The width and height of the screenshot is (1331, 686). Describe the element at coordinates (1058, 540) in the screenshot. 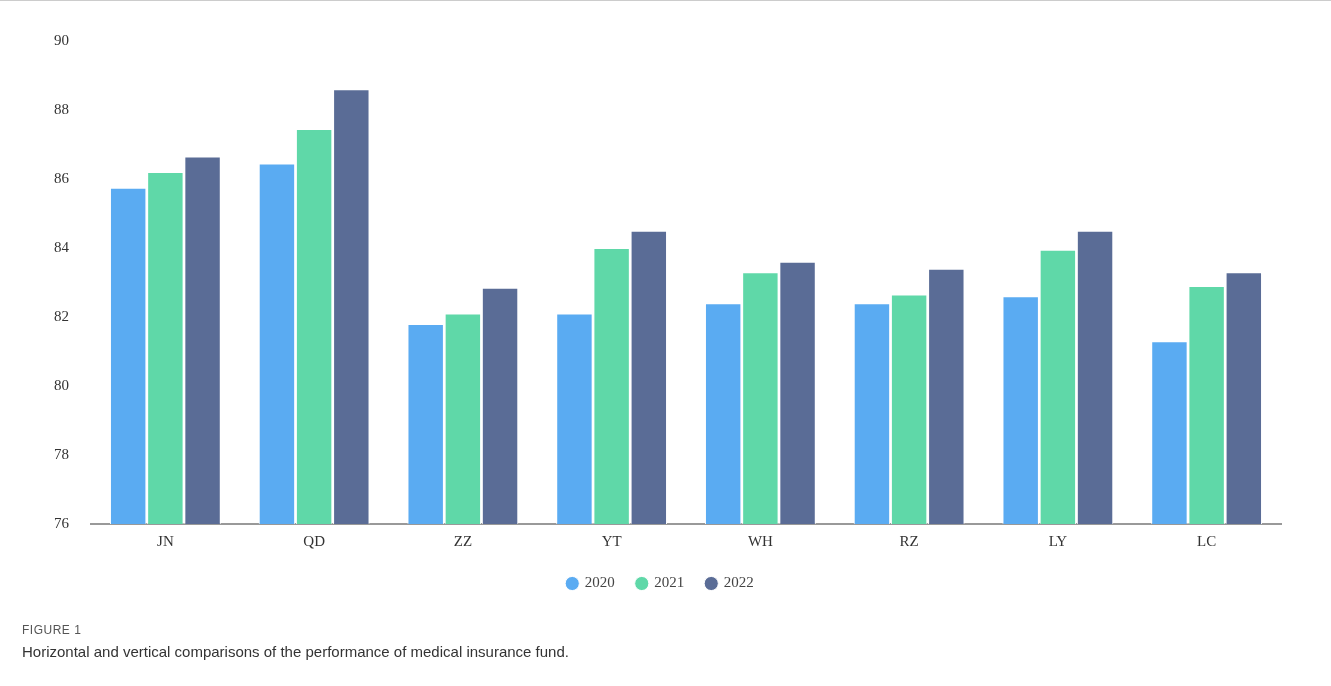

I see `x-tick-label: LY` at that location.